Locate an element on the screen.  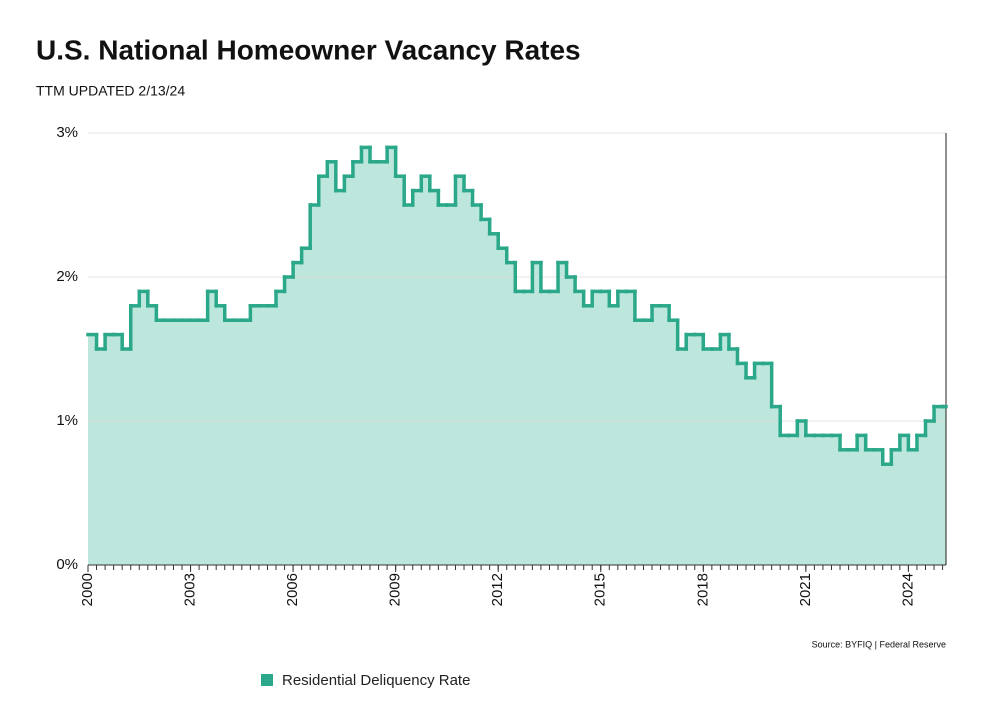
x-tick-label: 2006 is located at coordinates (292, 589).